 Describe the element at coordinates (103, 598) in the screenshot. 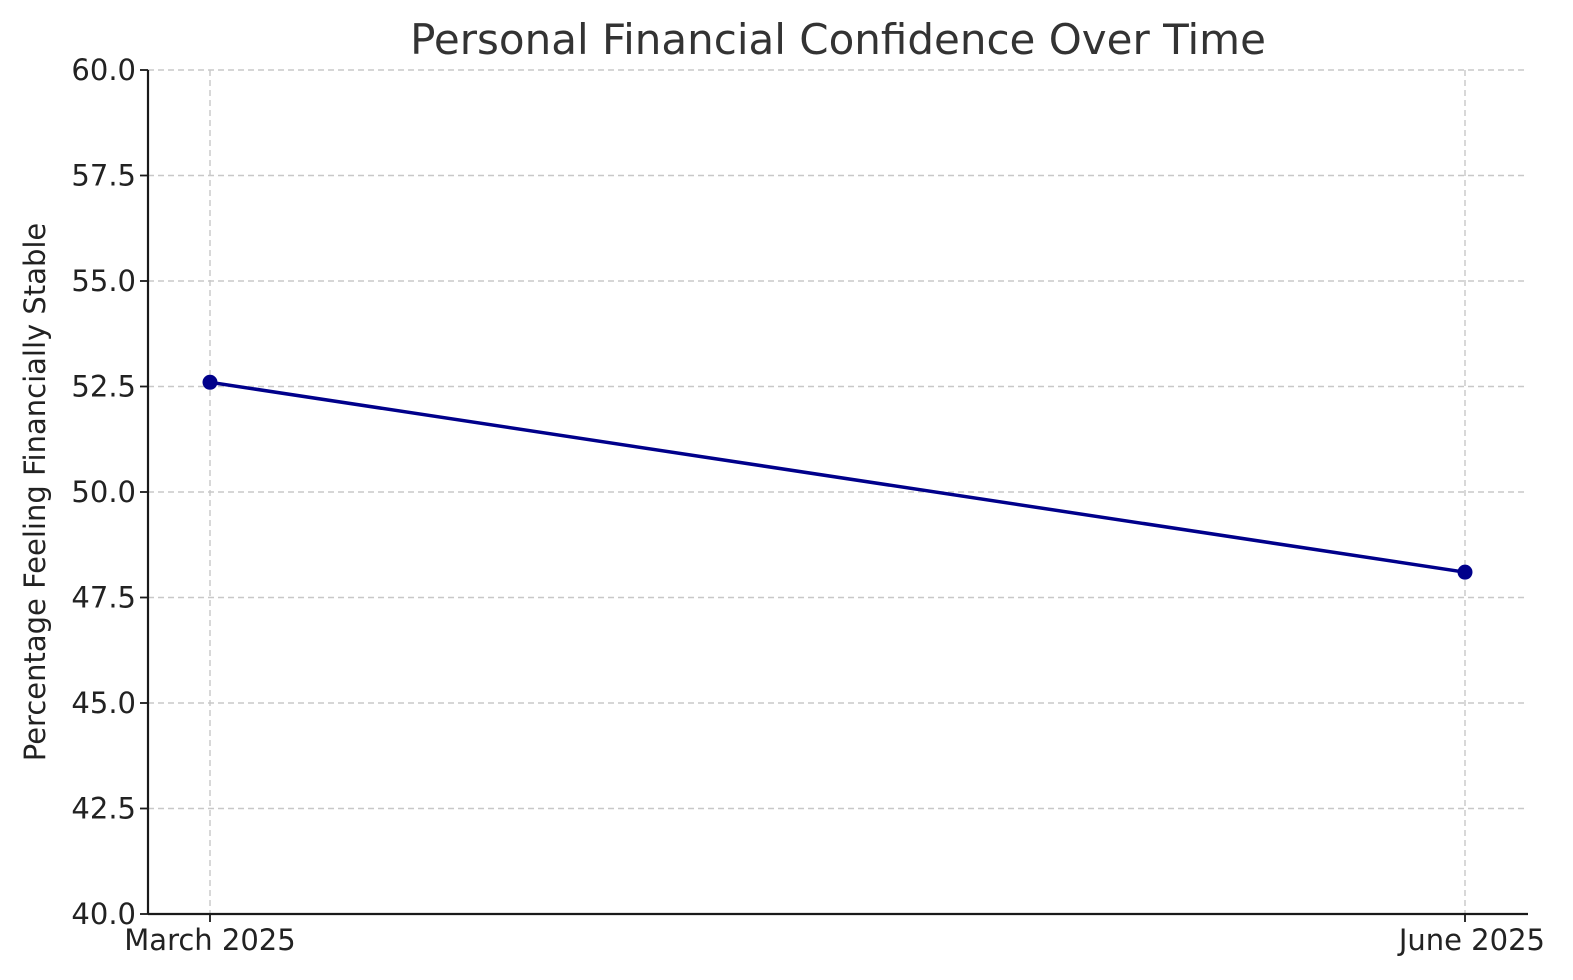

I see `y-tick-label: 47.5` at that location.